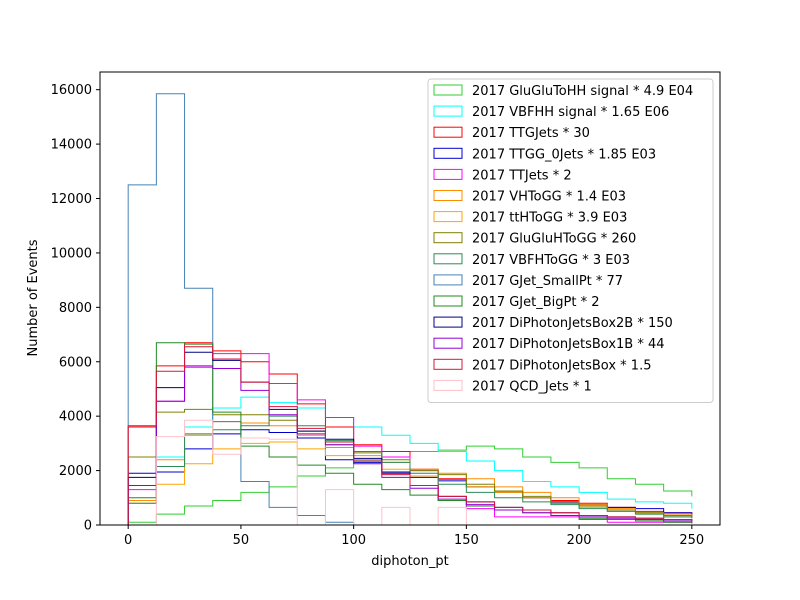 This screenshot has height=600, width=800. What do you see at coordinates (551, 260) in the screenshot?
I see `legend-entry-label: 2017 VBFHToGG * 3 E03` at bounding box center [551, 260].